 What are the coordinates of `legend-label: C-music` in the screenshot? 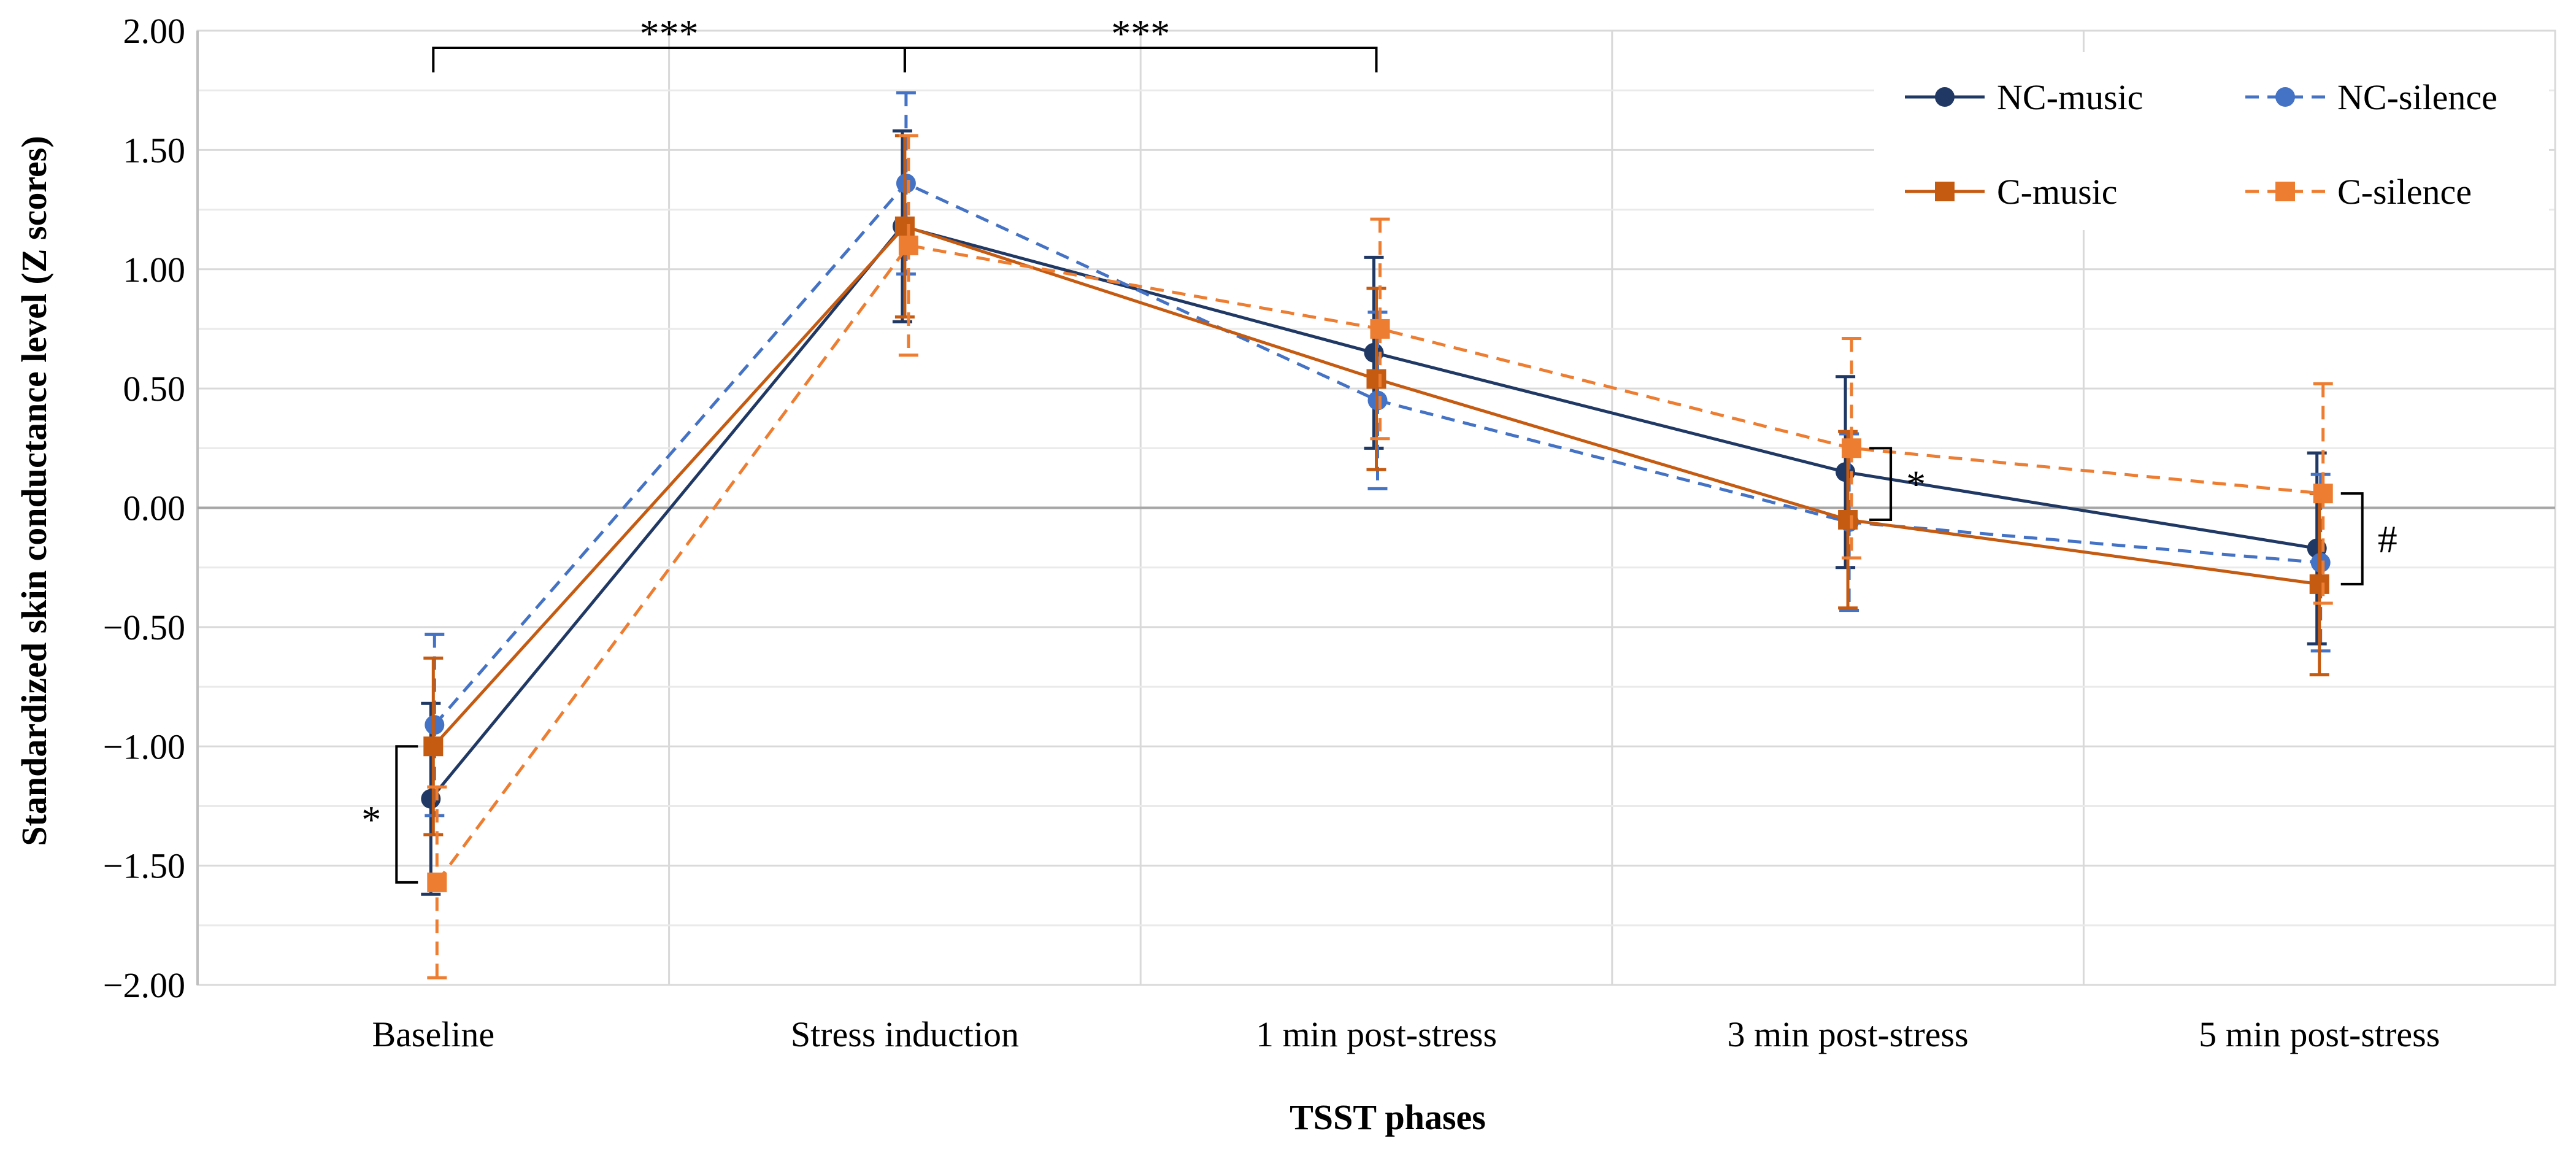 It's located at (2057, 192).